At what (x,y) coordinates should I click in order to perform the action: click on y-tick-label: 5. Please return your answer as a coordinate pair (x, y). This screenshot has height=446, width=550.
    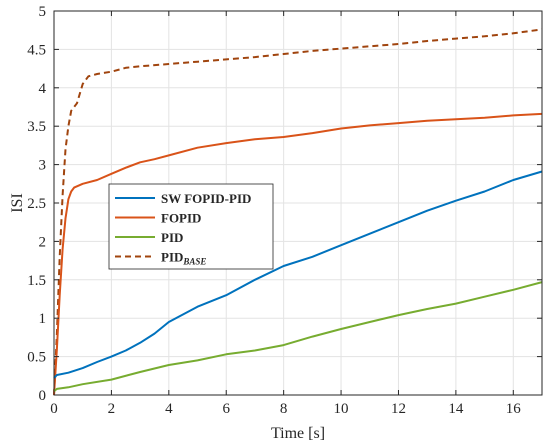
    Looking at the image, I should click on (43, 12).